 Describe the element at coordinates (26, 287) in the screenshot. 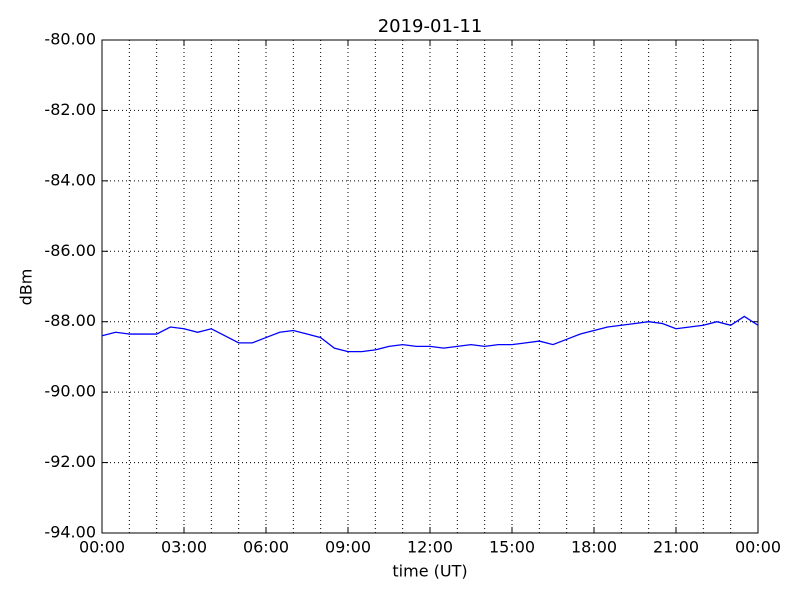

I see `y-axis-label: dBm` at that location.